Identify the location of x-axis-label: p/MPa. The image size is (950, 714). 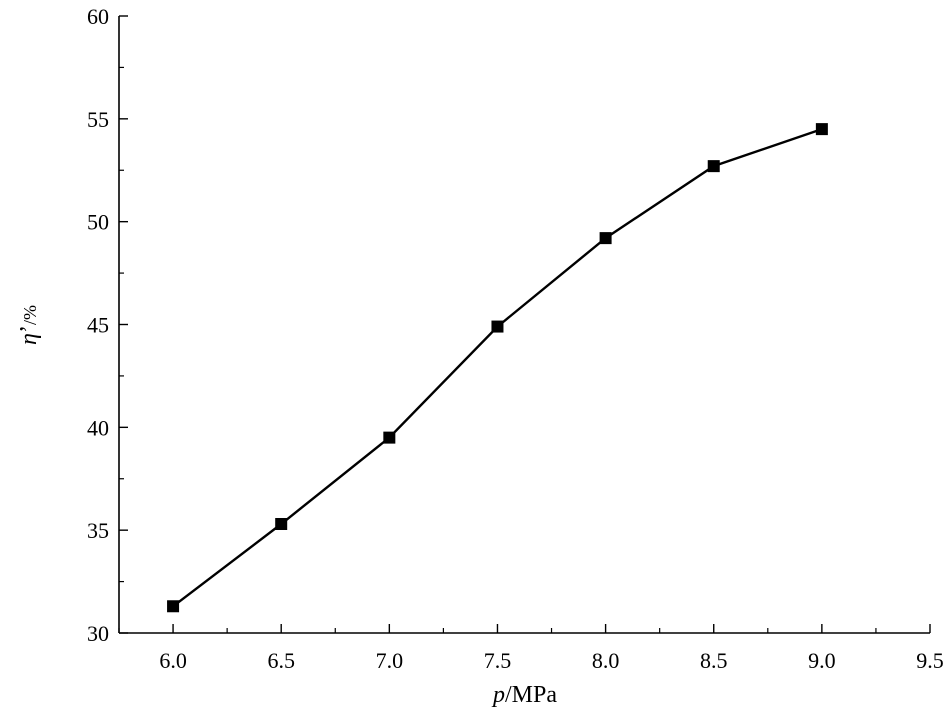
(524, 695).